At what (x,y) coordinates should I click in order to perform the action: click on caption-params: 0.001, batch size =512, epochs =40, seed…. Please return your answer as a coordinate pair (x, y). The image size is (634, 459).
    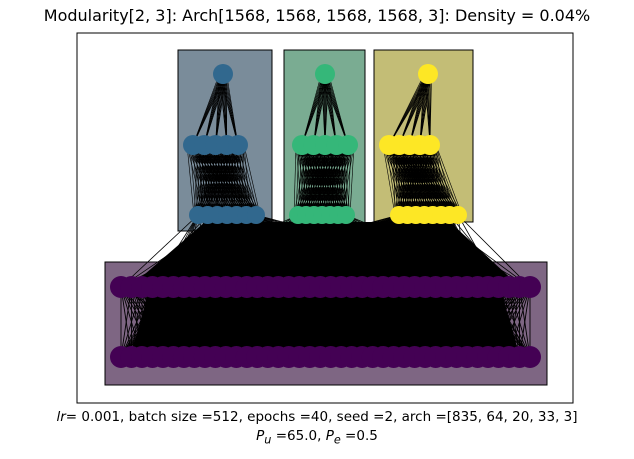
    Looking at the image, I should click on (329, 417).